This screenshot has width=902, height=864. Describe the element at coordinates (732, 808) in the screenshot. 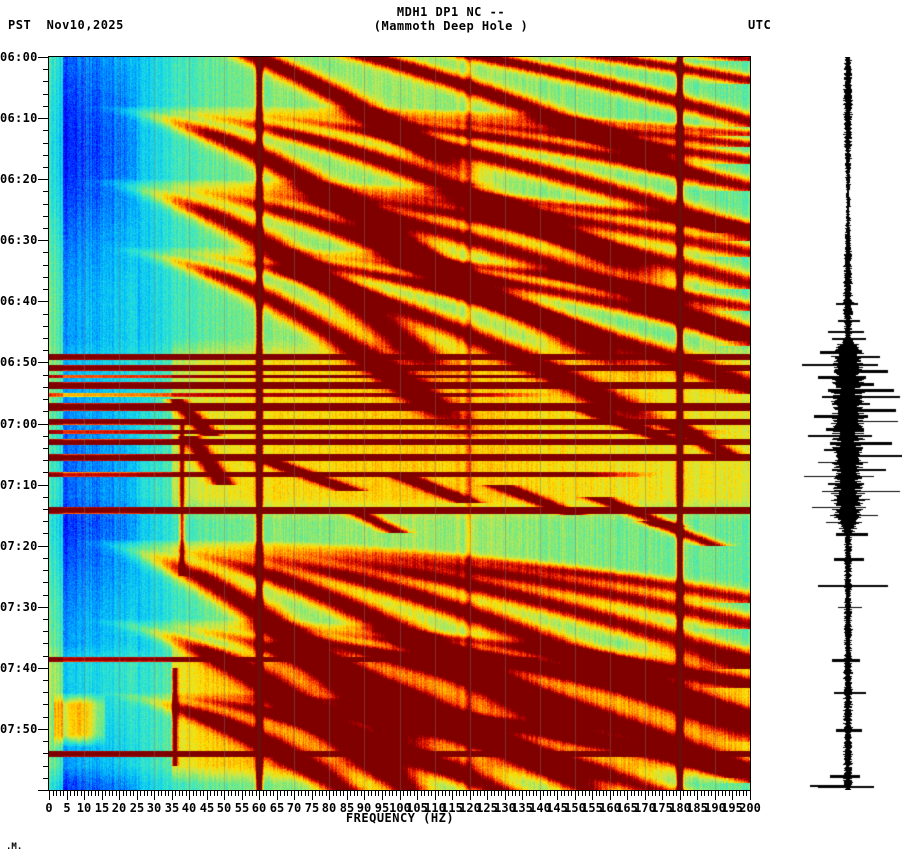

I see `x-axis-label: 195` at that location.